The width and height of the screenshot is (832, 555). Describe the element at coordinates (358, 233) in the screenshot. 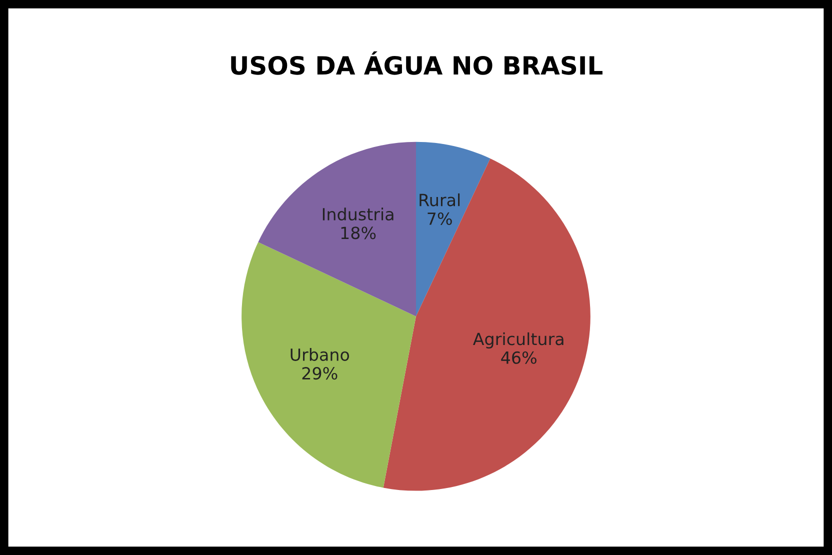

I see `data-label: 18%` at that location.